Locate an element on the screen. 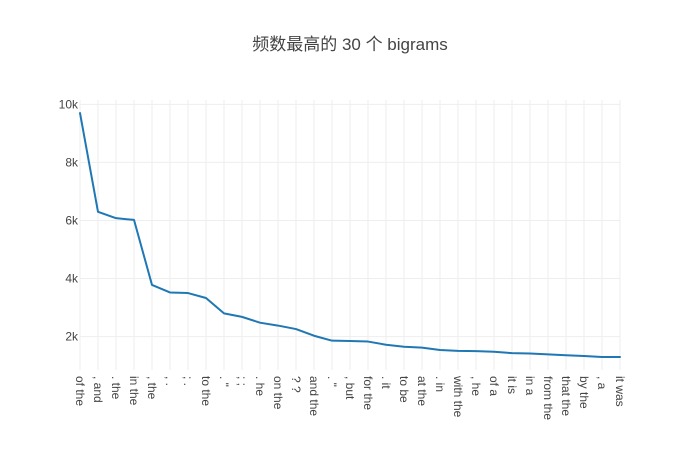 This screenshot has height=455, width=700. x-tick-label: . the is located at coordinates (116, 388).